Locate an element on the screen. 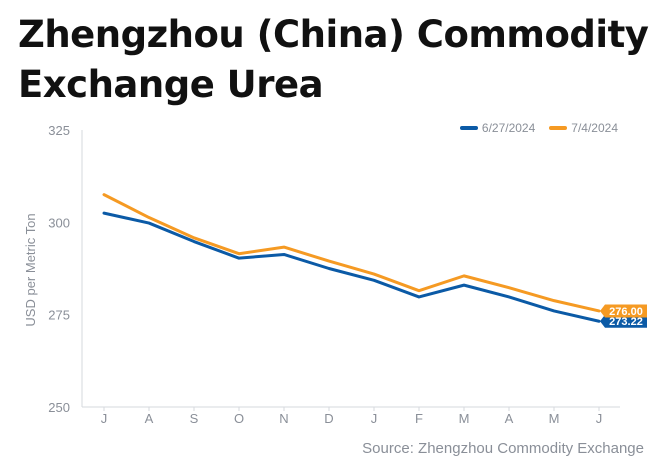 The image size is (664, 476). legend-label-series2: 7/4/2024 is located at coordinates (594, 128).